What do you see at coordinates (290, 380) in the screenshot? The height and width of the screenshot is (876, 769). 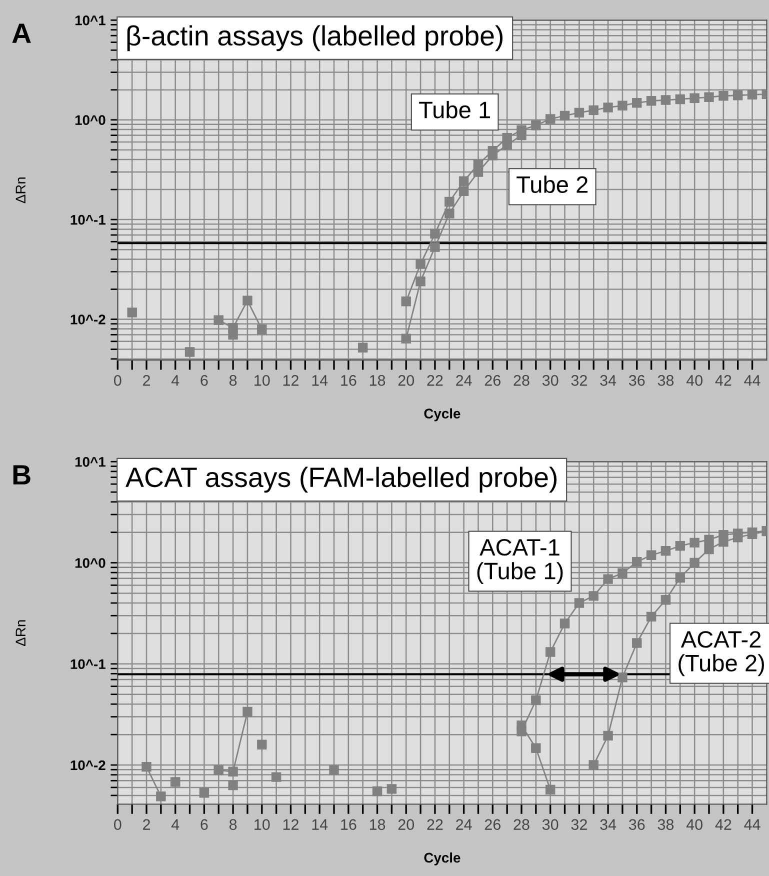 I see `x-tick-label: 12` at bounding box center [290, 380].